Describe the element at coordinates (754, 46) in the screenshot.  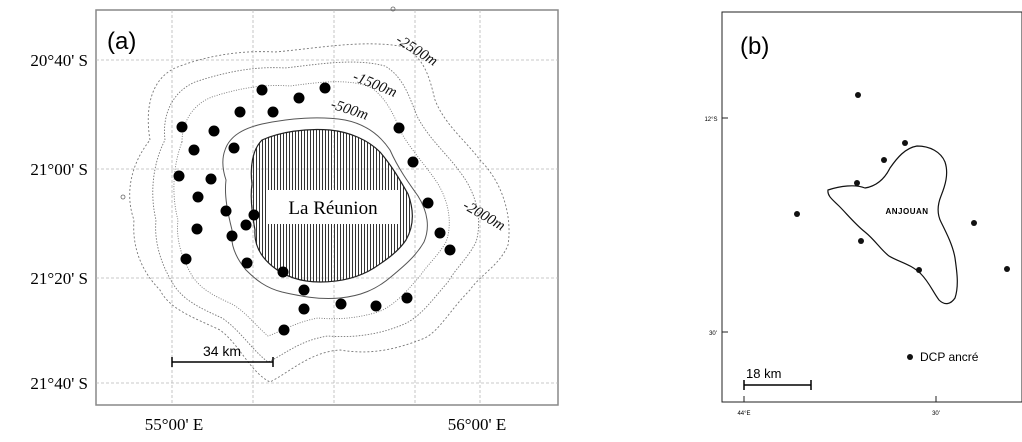
I see `panel-label-b: (b)` at that location.